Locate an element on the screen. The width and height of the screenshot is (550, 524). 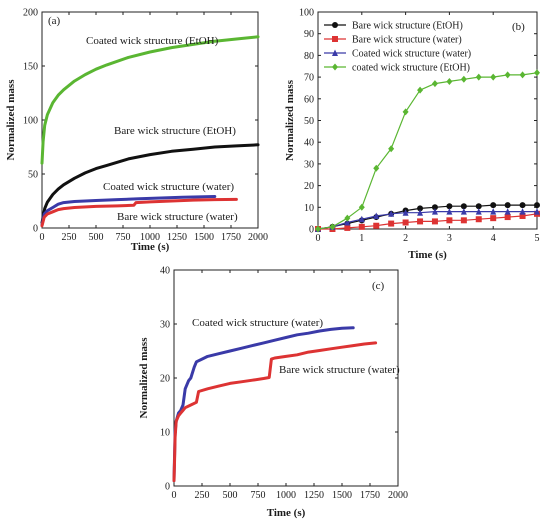
series-annotation: Coated wick structure (EtOH) is located at coordinates (152, 41).